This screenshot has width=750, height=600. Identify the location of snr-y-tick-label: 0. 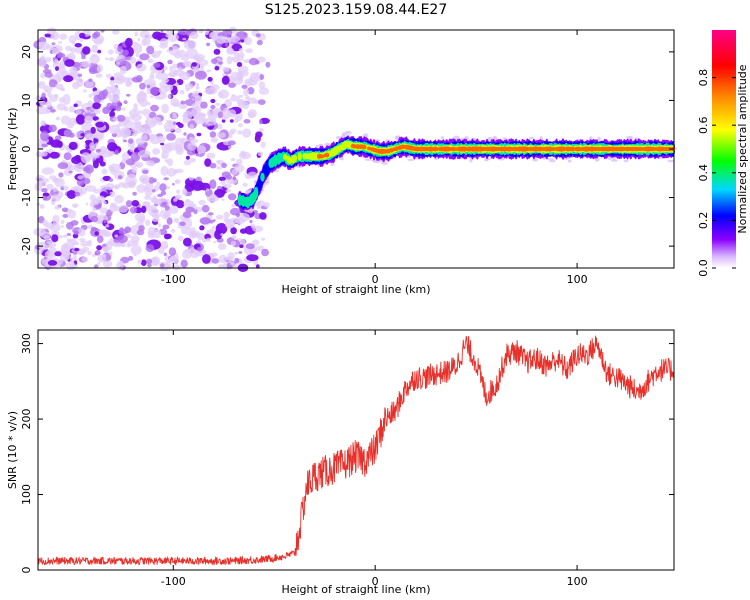
(26, 570).